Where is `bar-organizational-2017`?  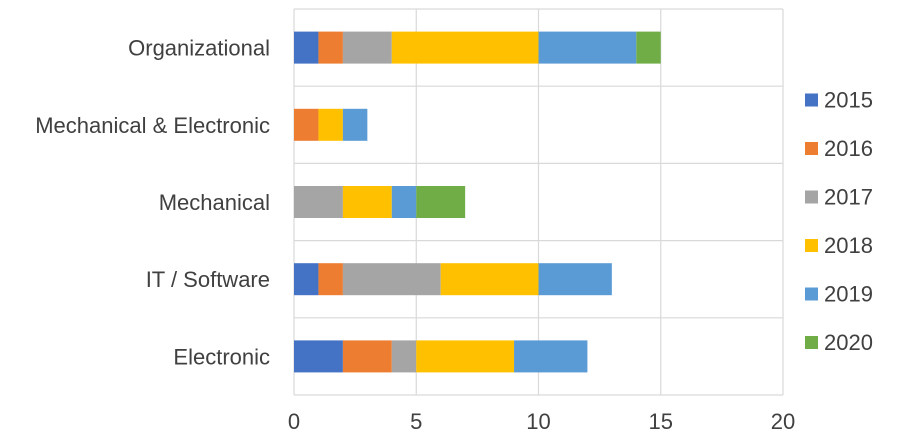
bar-organizational-2017 is located at coordinates (367, 47).